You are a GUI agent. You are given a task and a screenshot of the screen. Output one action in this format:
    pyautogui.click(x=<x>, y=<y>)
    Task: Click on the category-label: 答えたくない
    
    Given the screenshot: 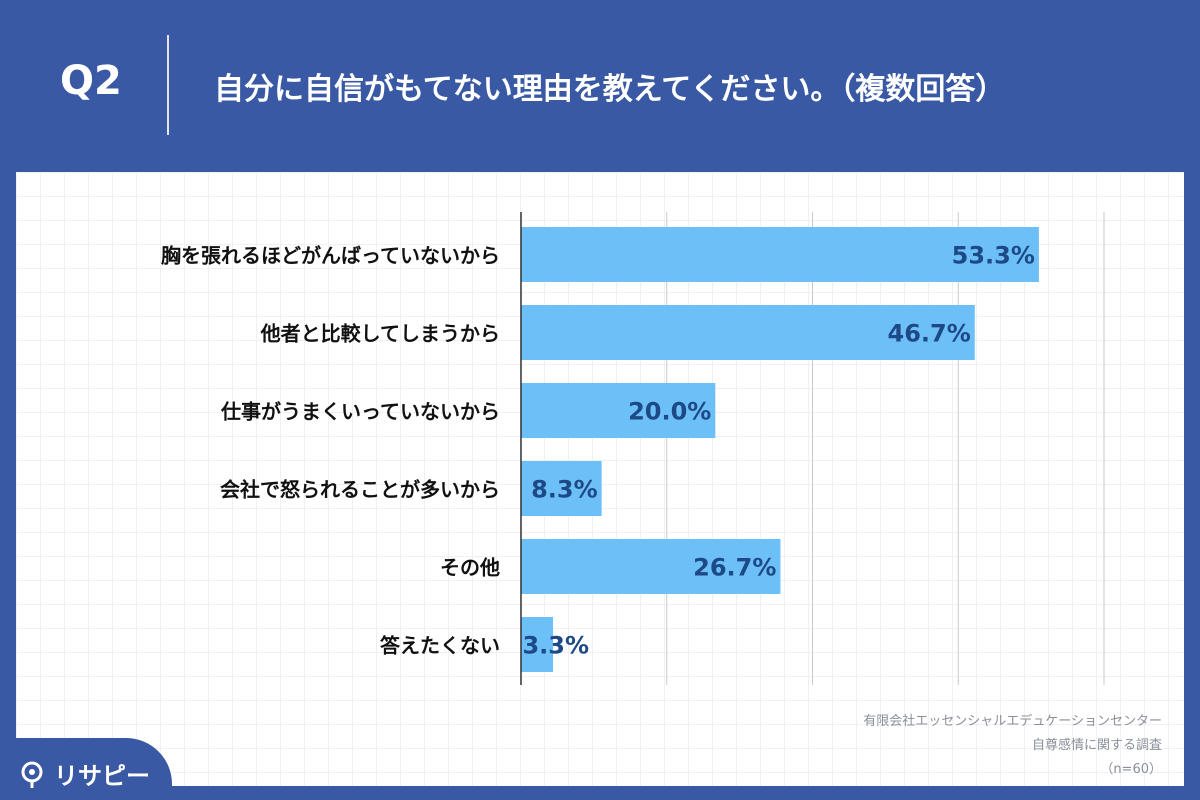 What is the action you would take?
    pyautogui.click(x=440, y=646)
    